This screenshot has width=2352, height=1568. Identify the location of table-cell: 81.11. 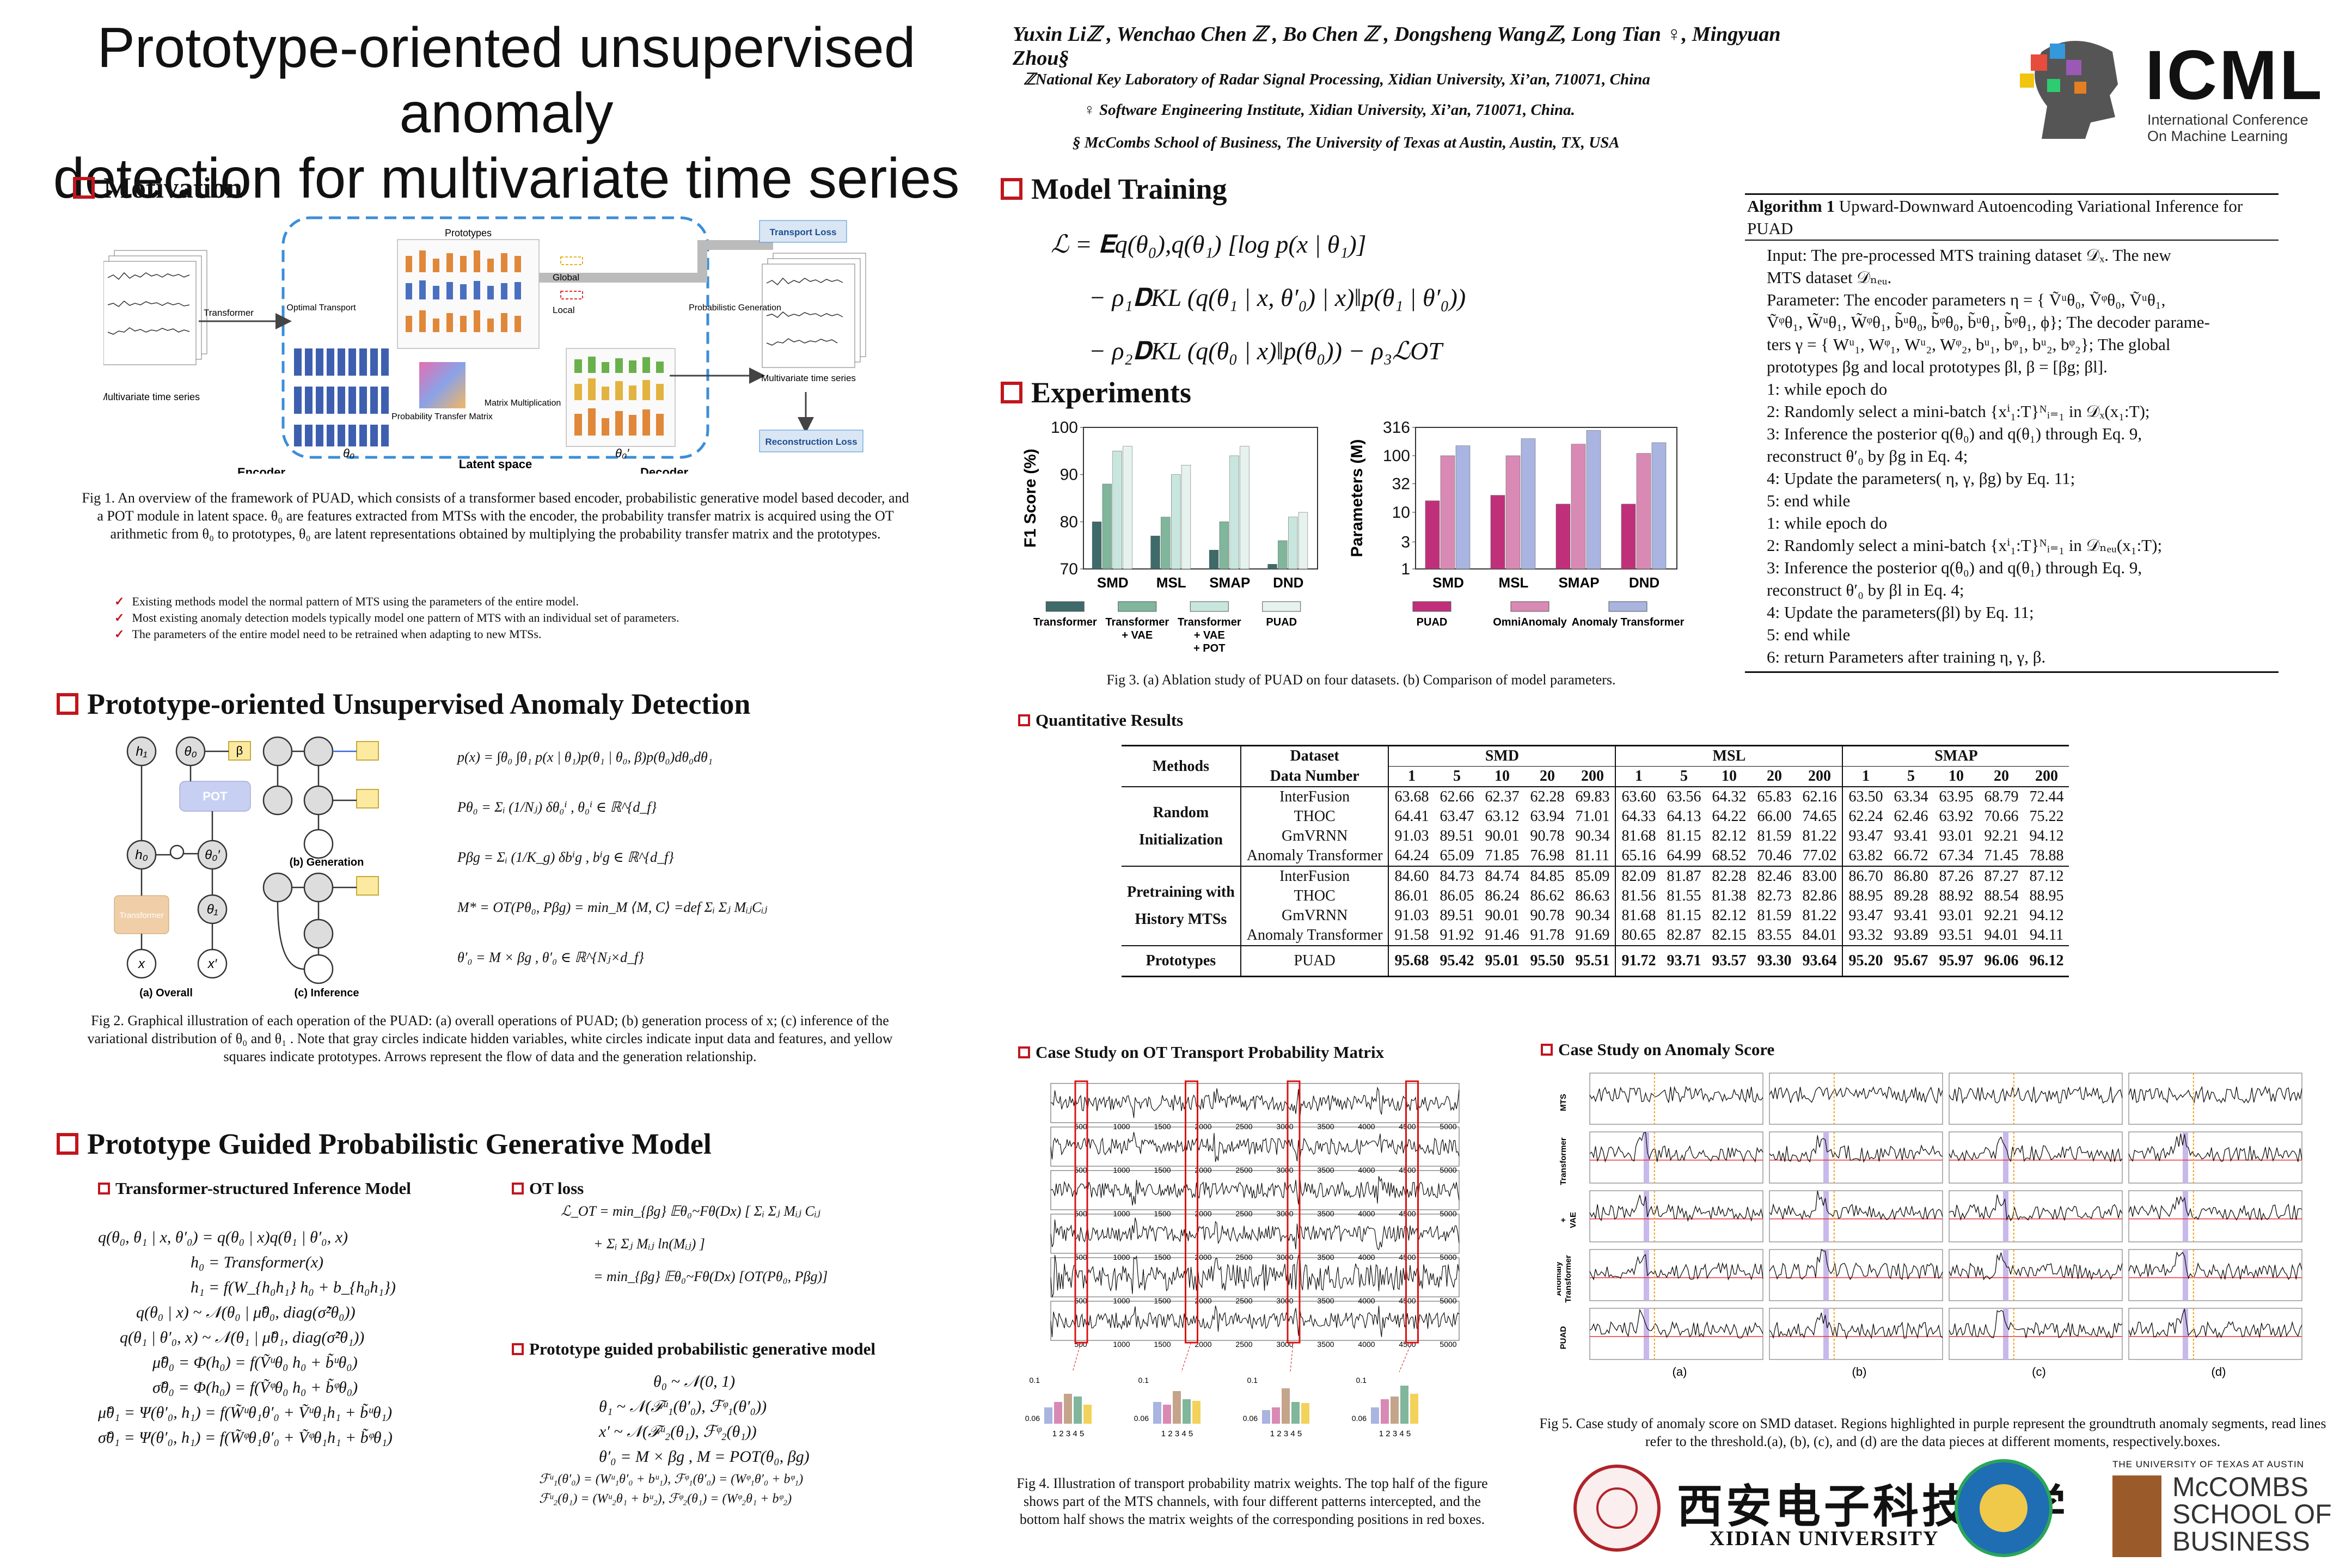
(1593, 856).